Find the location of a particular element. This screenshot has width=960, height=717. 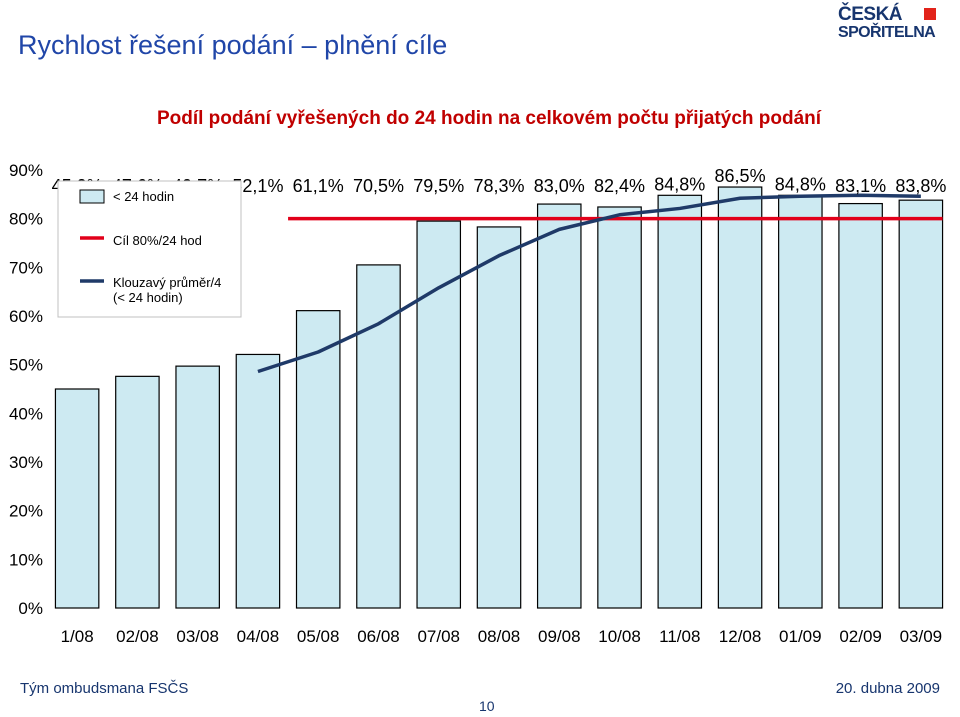

x-tick-label: 1/08 is located at coordinates (77, 636).